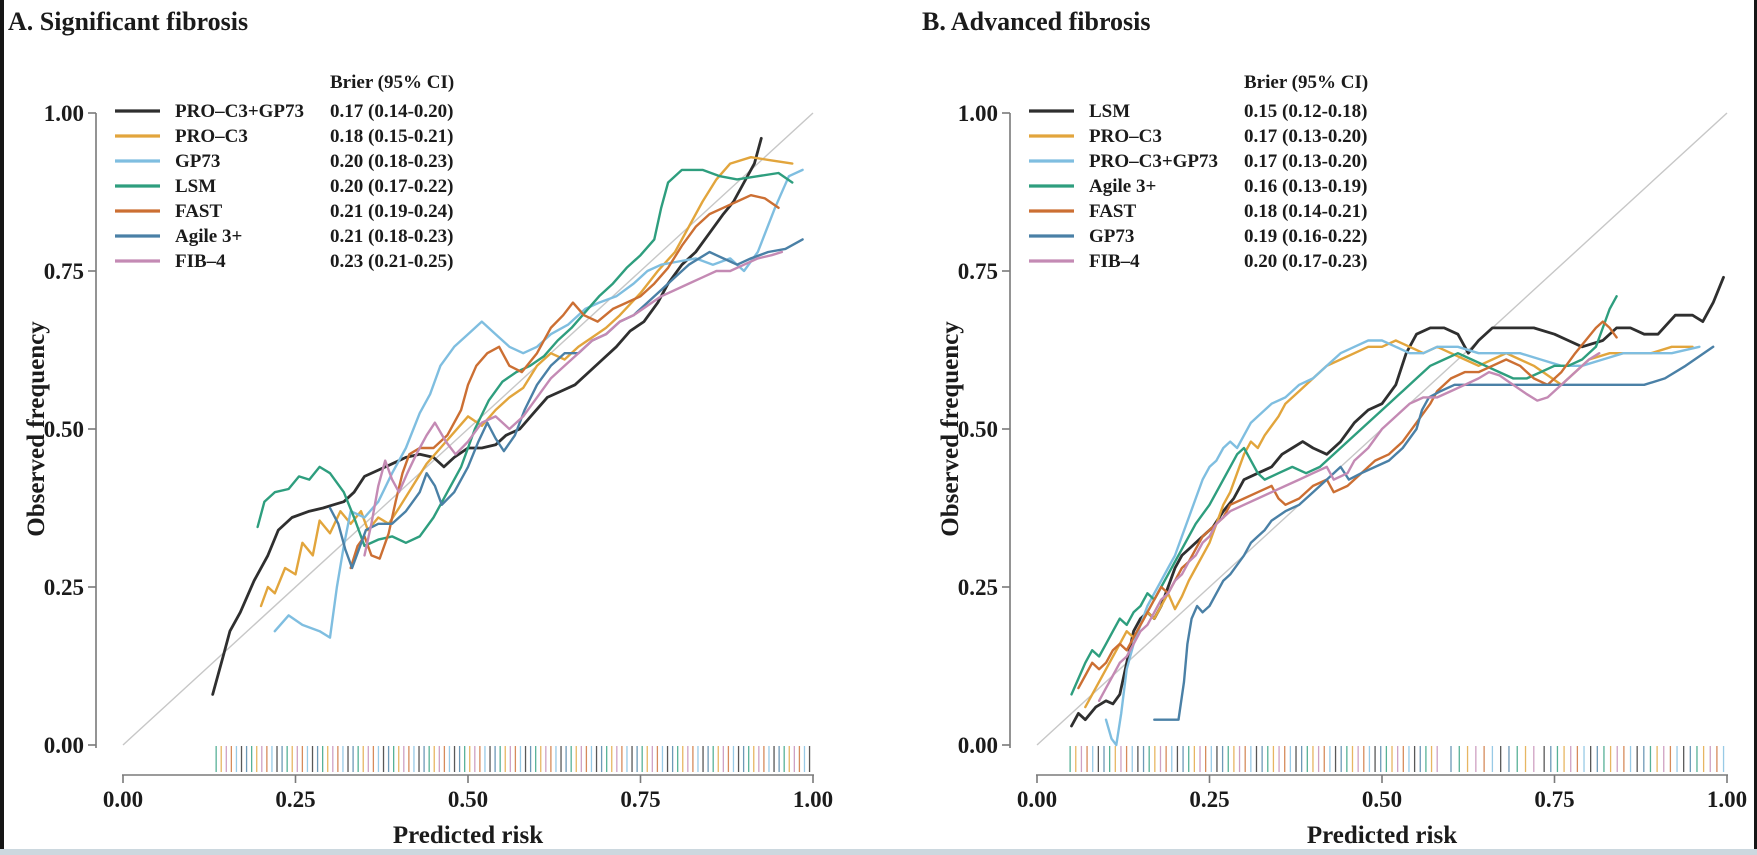 The image size is (1757, 855). Describe the element at coordinates (878, 852) in the screenshot. I see `screen-edge-bottom` at that location.